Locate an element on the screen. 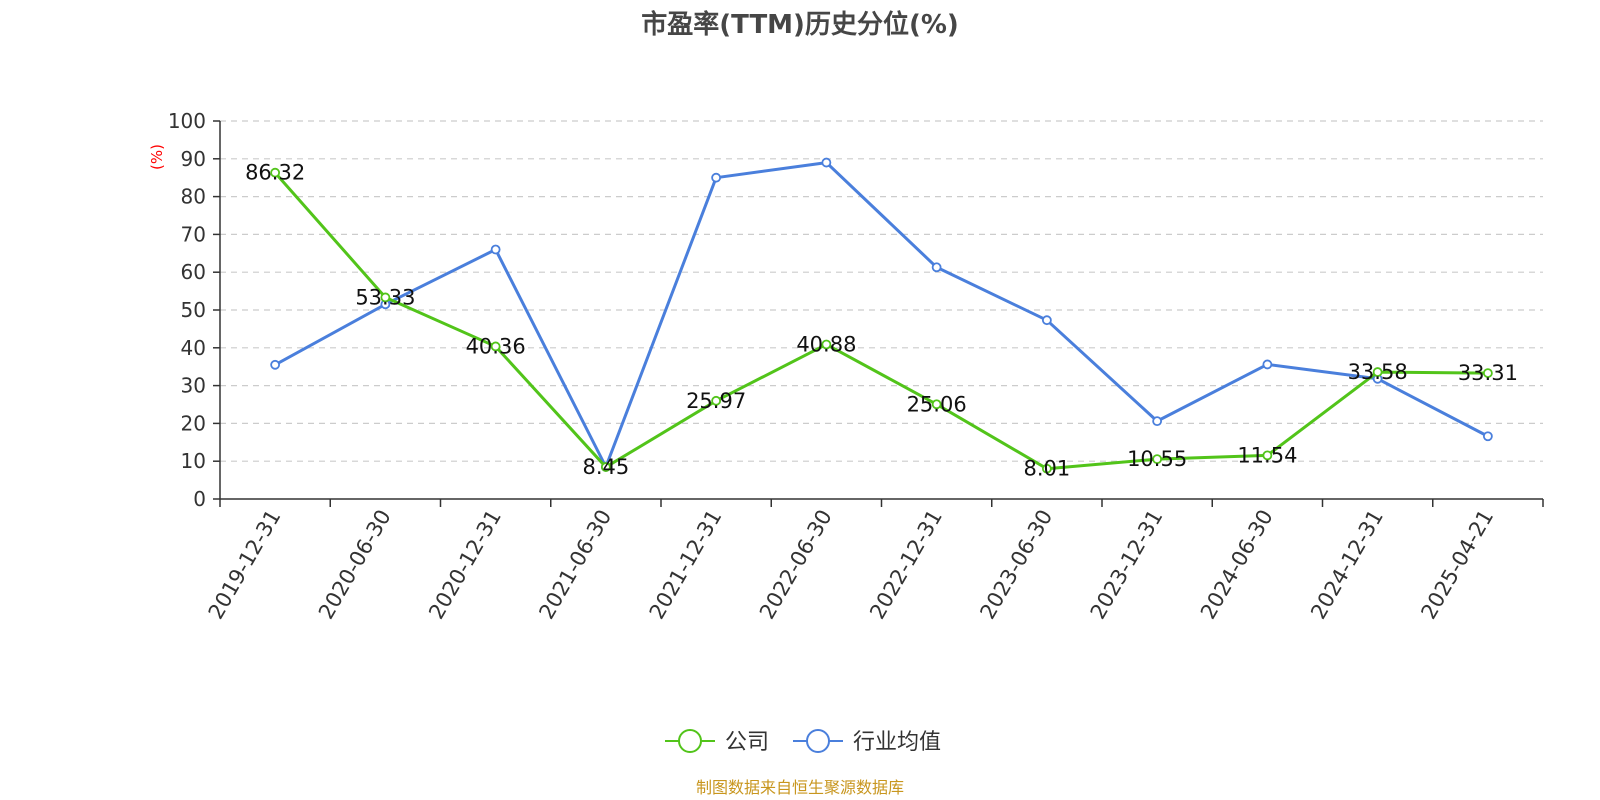  data-label: 25.97 is located at coordinates (716, 401).